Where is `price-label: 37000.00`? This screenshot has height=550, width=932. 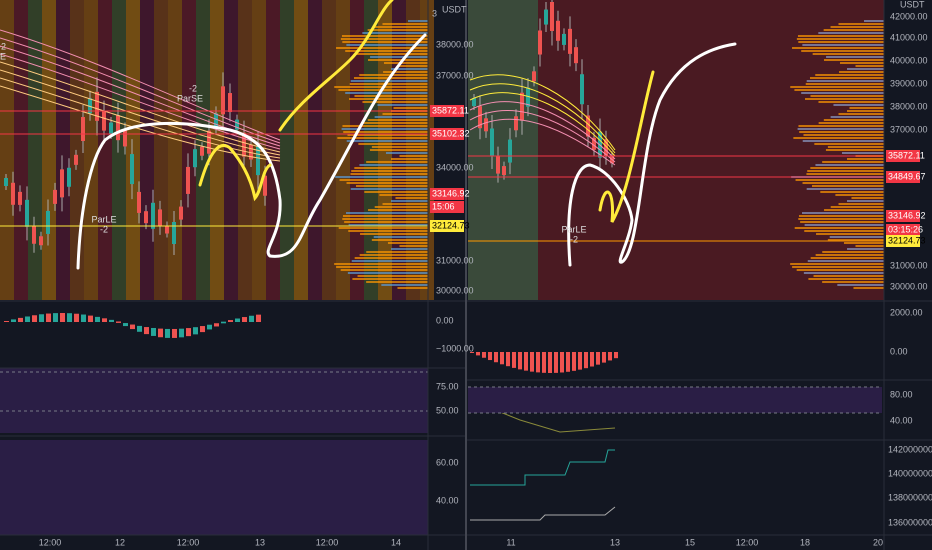 price-label: 37000.00 is located at coordinates (455, 75).